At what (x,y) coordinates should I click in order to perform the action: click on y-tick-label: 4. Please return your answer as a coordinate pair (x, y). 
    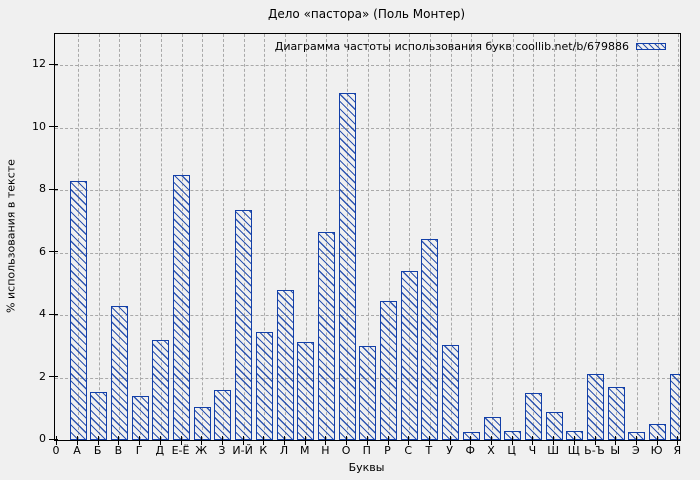
    Looking at the image, I should click on (42, 314).